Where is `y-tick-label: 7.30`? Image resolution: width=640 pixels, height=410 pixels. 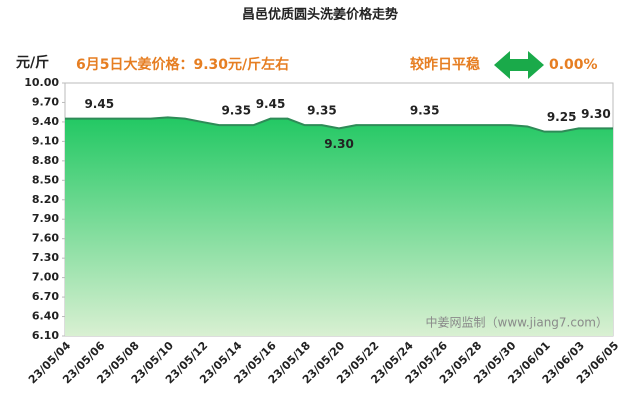
y-tick-label: 7.30 is located at coordinates (45, 257).